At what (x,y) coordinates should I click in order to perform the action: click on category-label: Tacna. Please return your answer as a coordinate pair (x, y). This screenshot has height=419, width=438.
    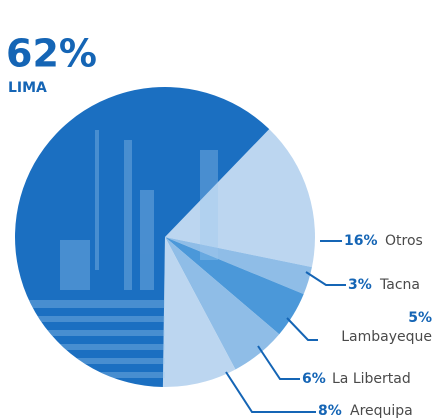
    Looking at the image, I should click on (399, 285).